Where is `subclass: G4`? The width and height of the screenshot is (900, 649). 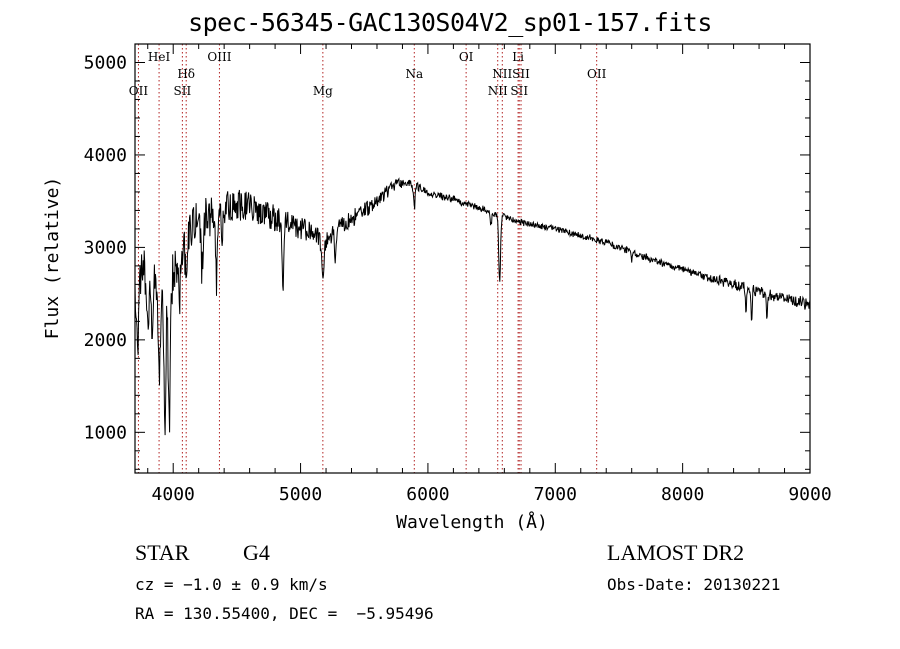
subclass: G4 is located at coordinates (256, 552).